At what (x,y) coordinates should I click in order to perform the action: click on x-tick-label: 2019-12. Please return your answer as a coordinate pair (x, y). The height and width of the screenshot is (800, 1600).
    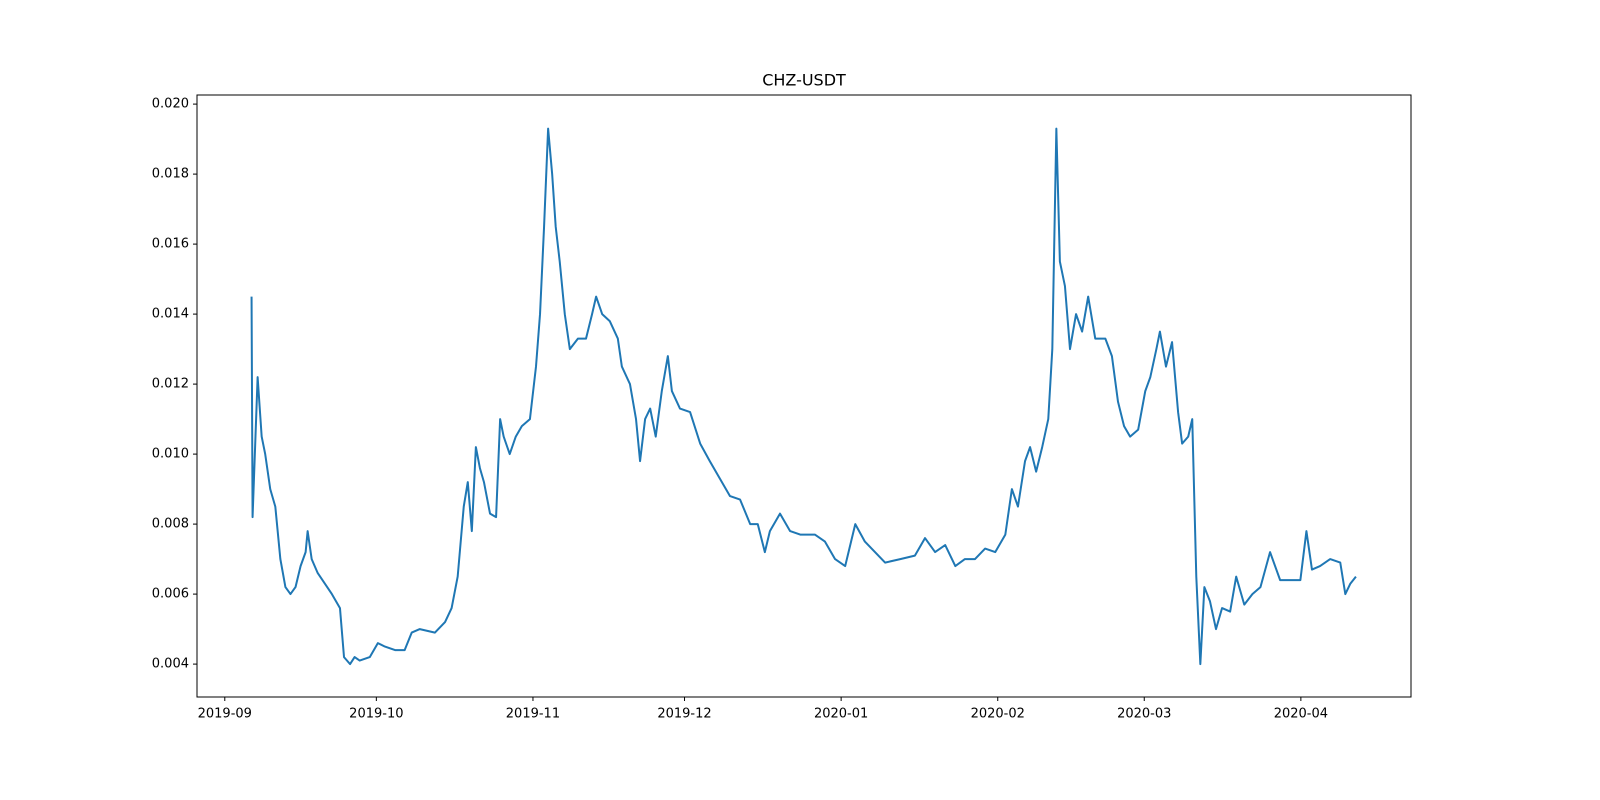
    Looking at the image, I should click on (684, 714).